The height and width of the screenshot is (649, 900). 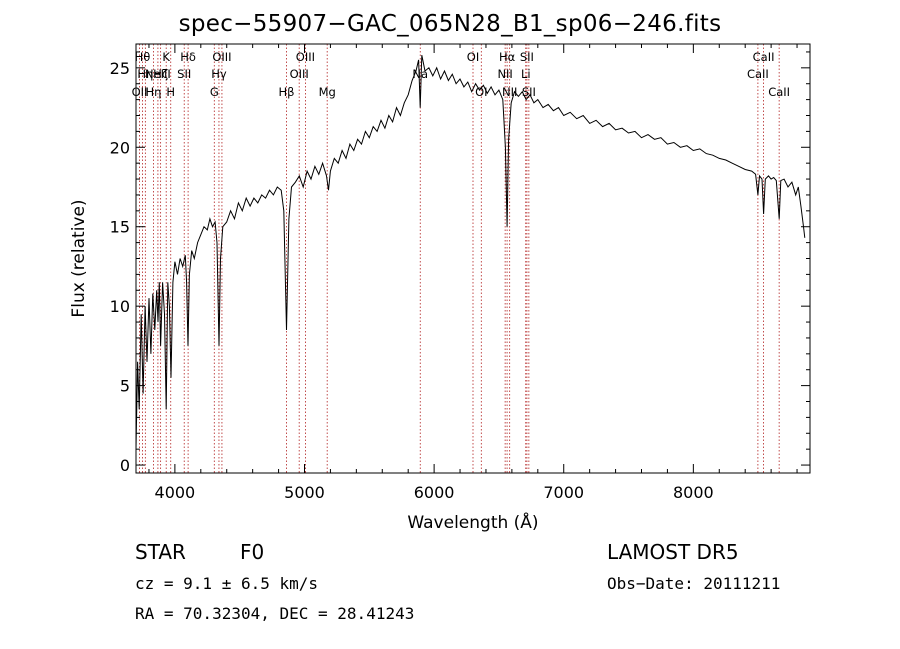 I want to click on coordinates: RA = 70.32304, DEC = 28.41243, so click(x=275, y=613).